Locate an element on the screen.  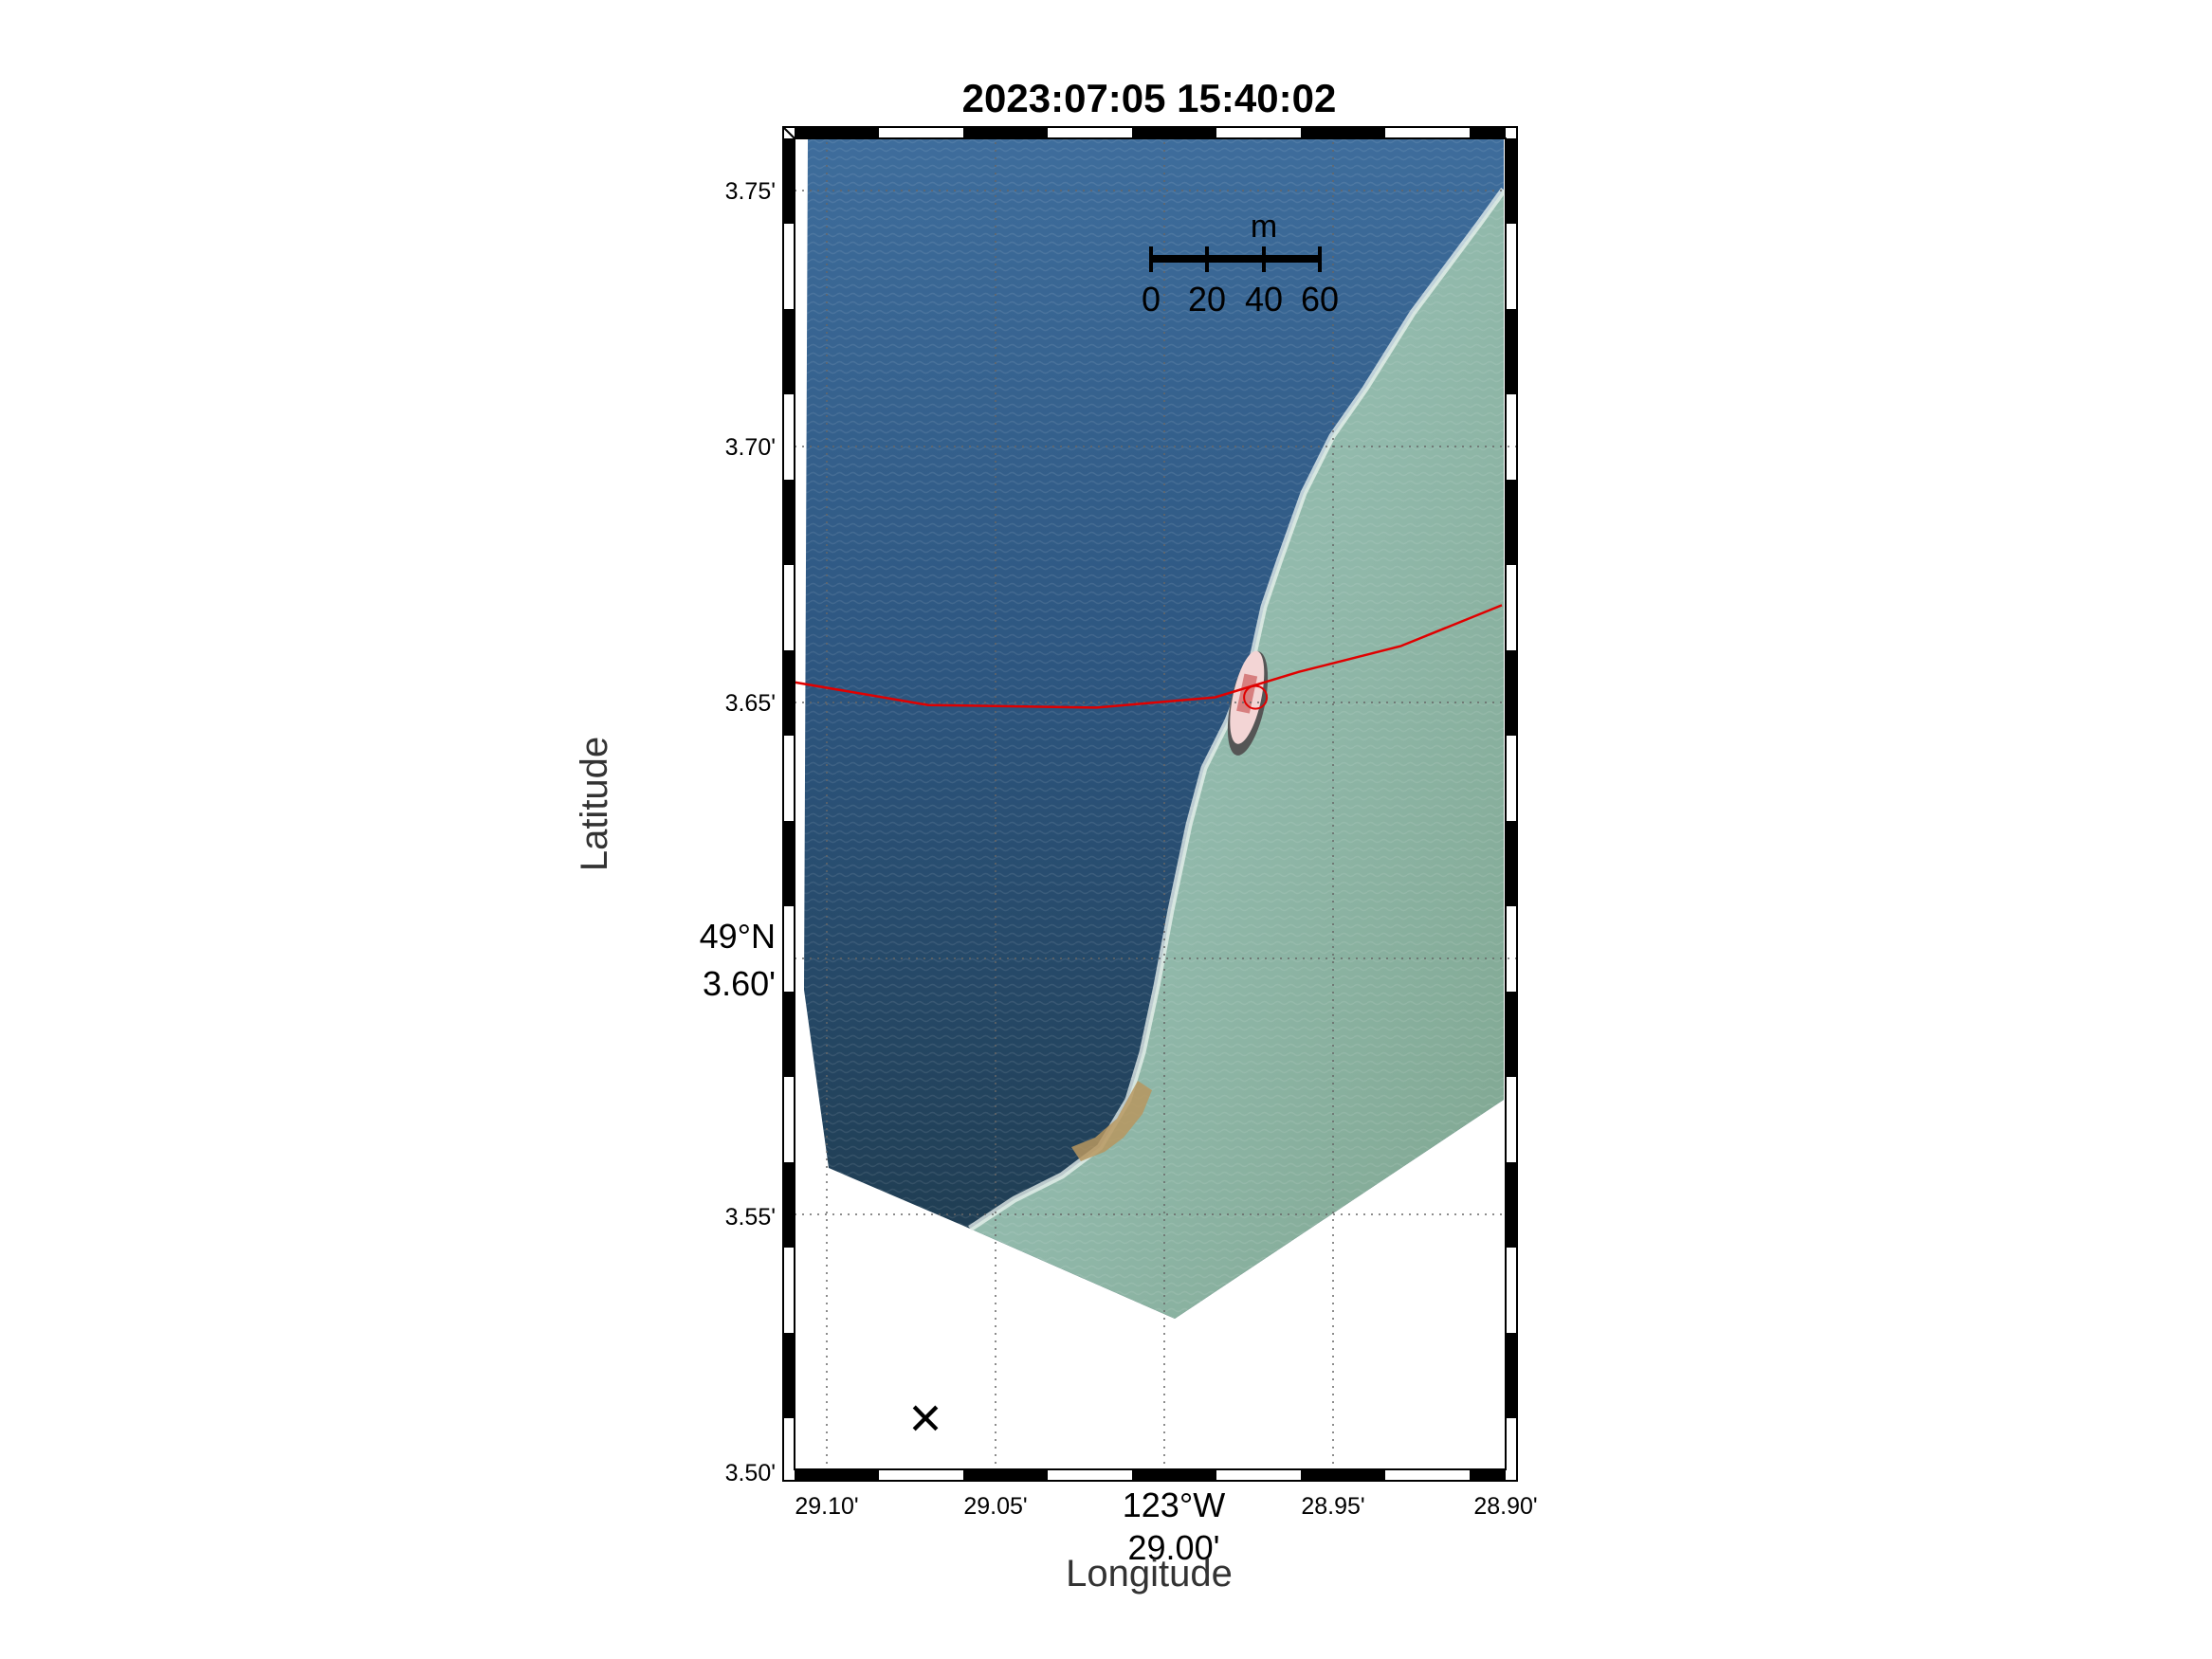
scalebar-label-40: 40 is located at coordinates (1264, 299).